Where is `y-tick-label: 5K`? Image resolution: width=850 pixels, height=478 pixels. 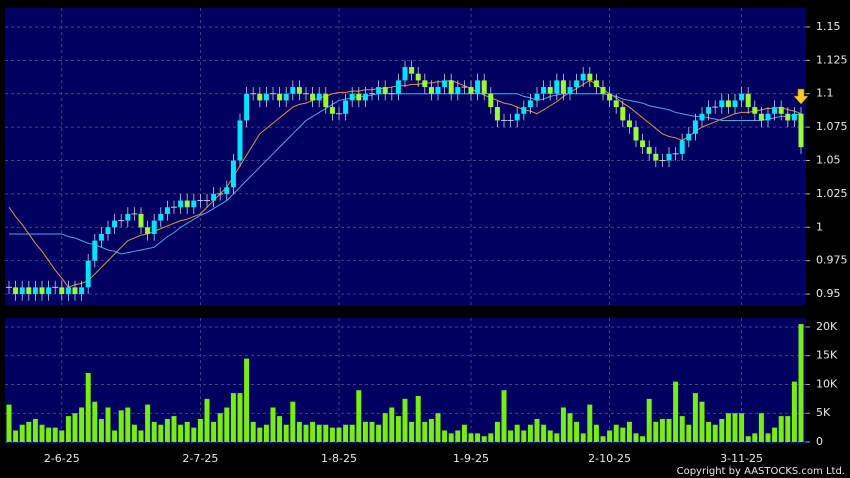 y-tick-label: 5K is located at coordinates (823, 412).